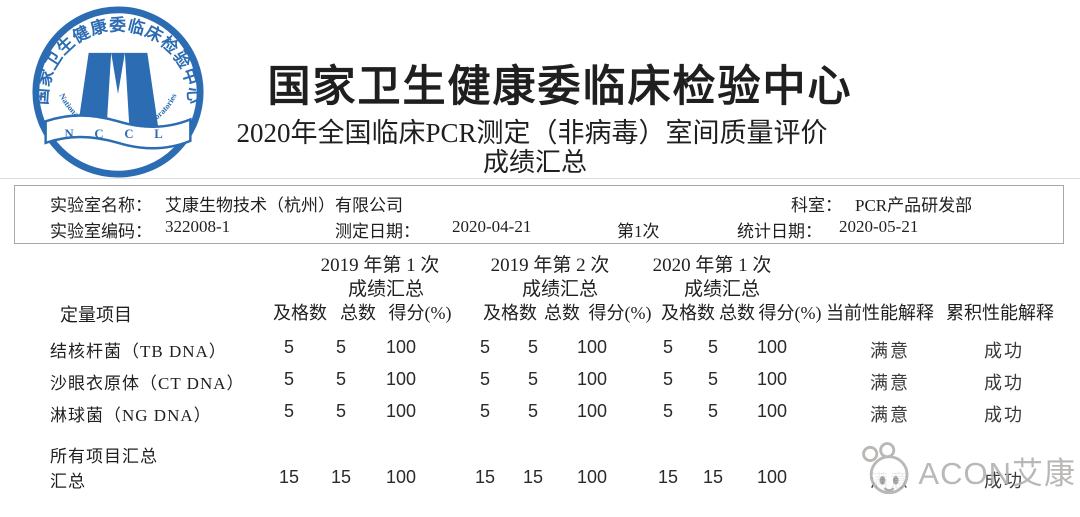 This screenshot has width=1080, height=517. I want to click on department-value: PCR产品研发部, so click(914, 205).